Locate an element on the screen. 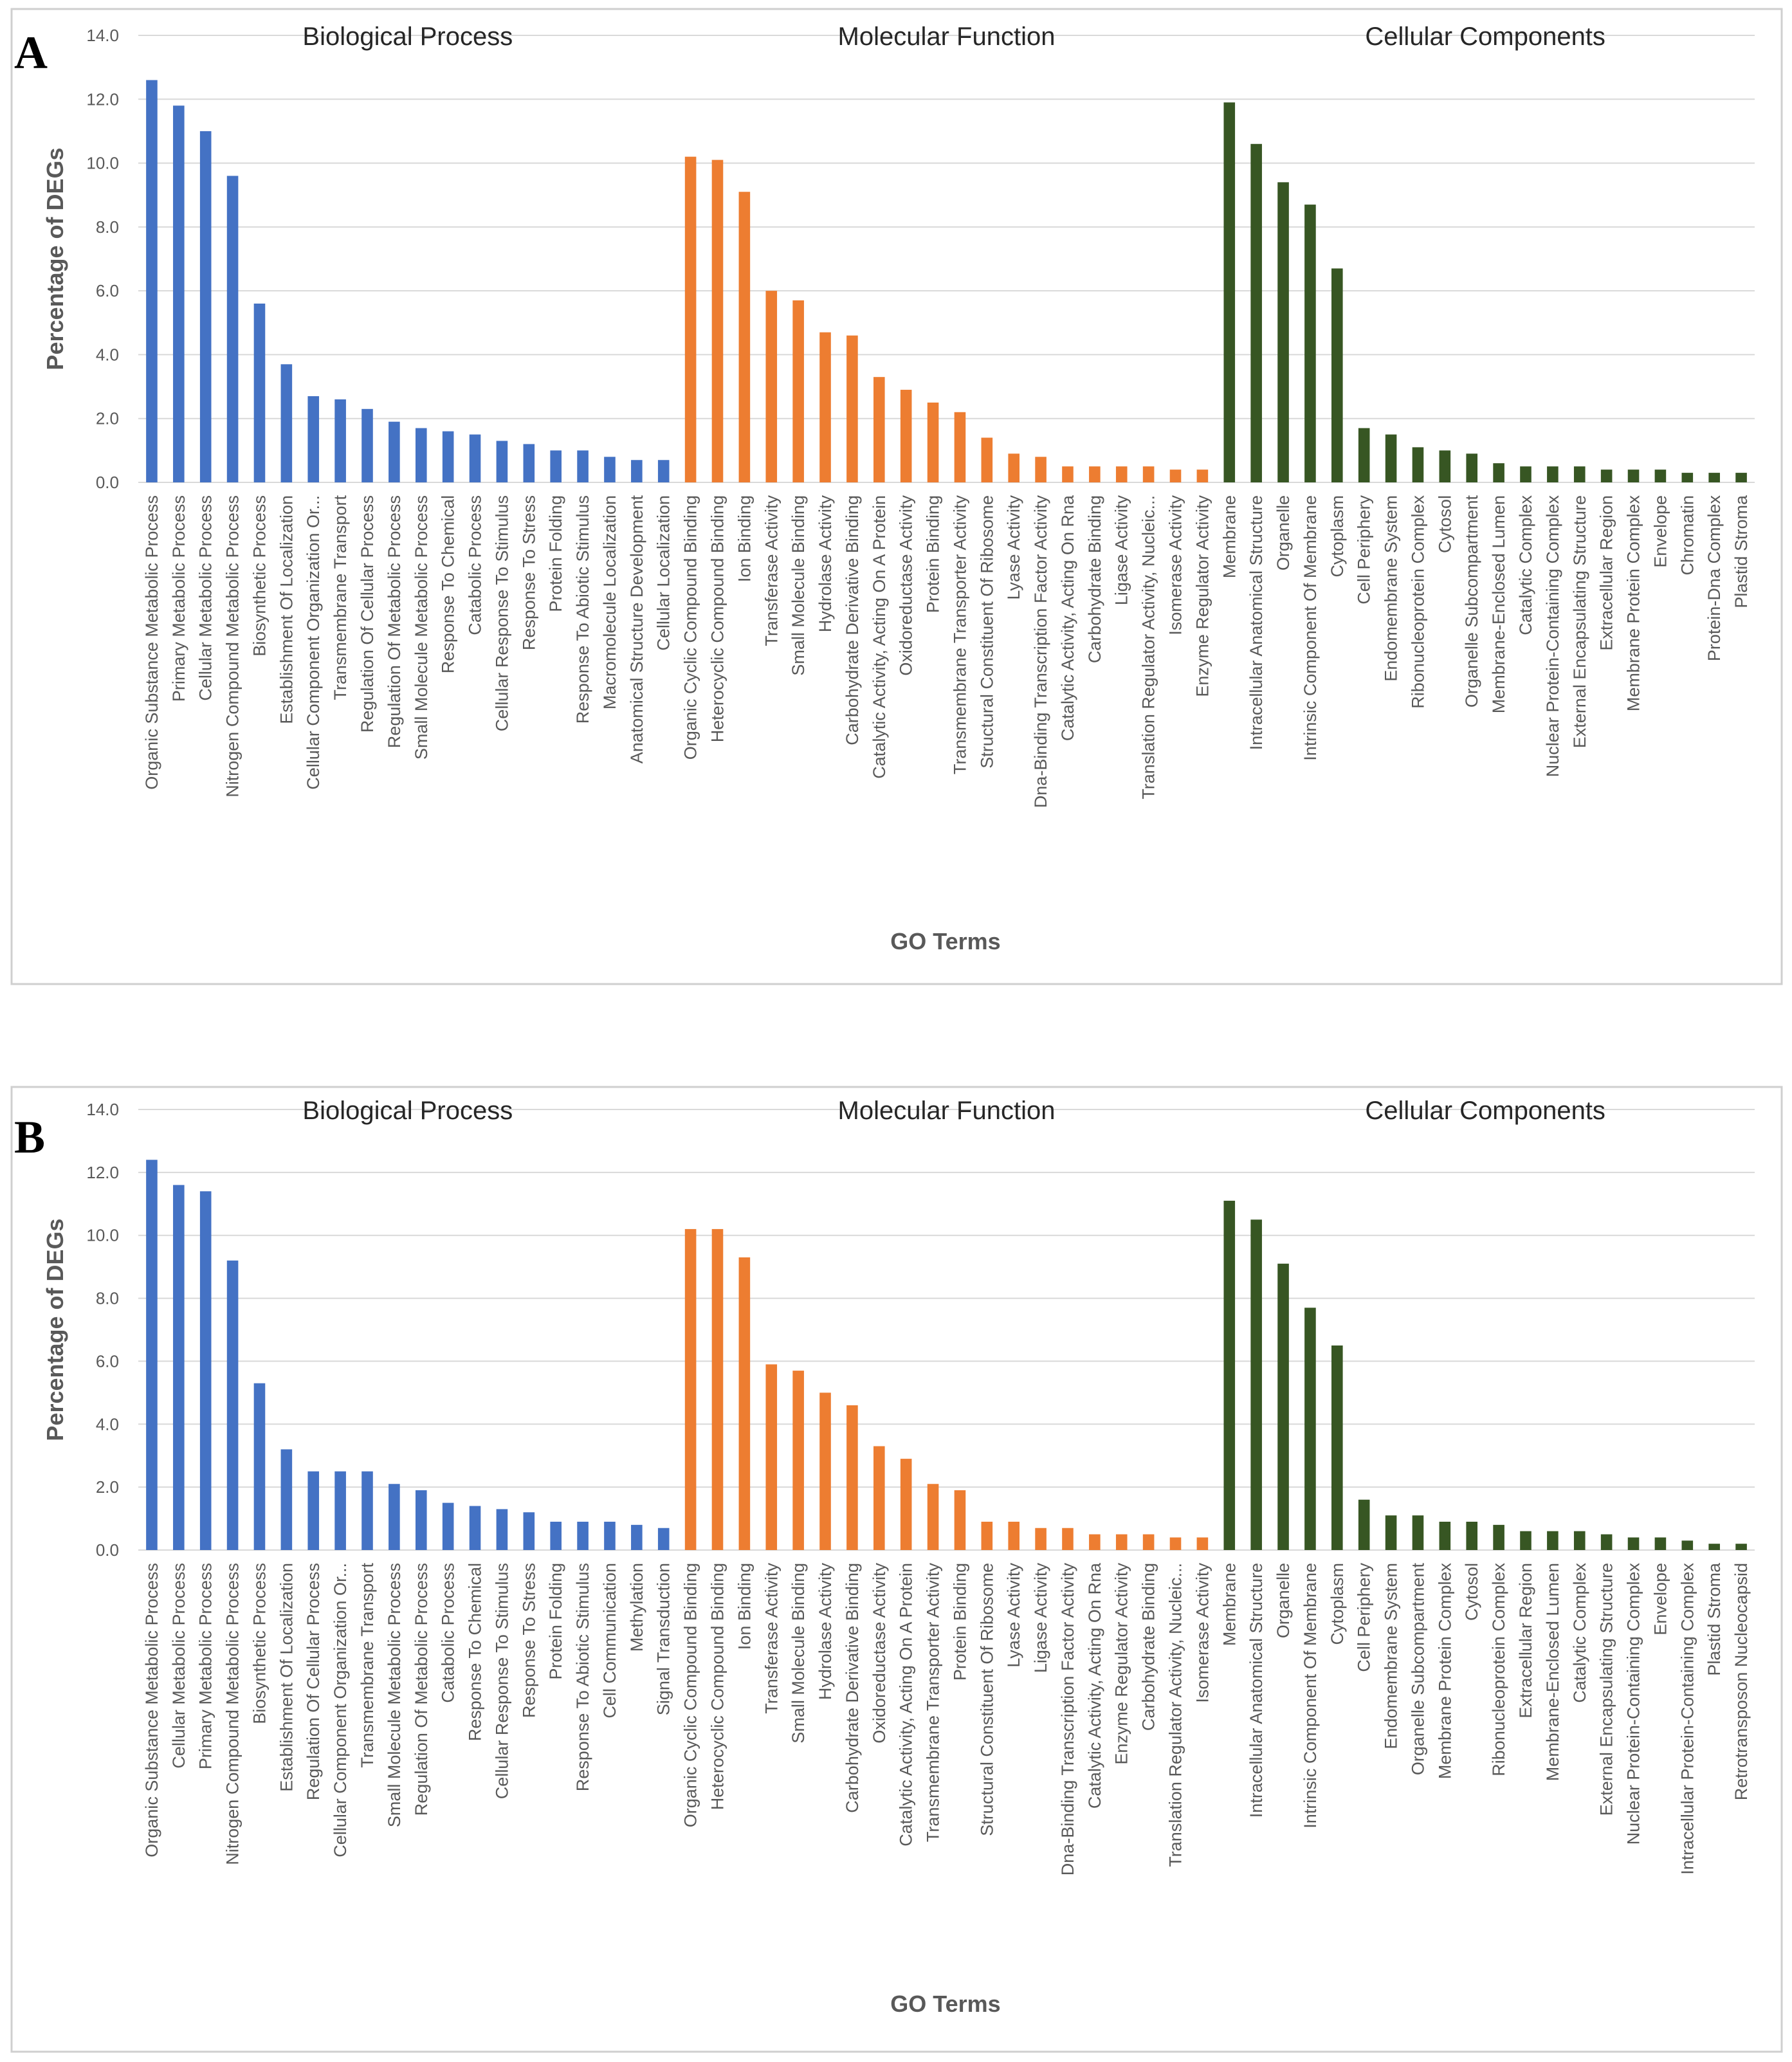  category-label: Protein Binding is located at coordinates (959, 1622).